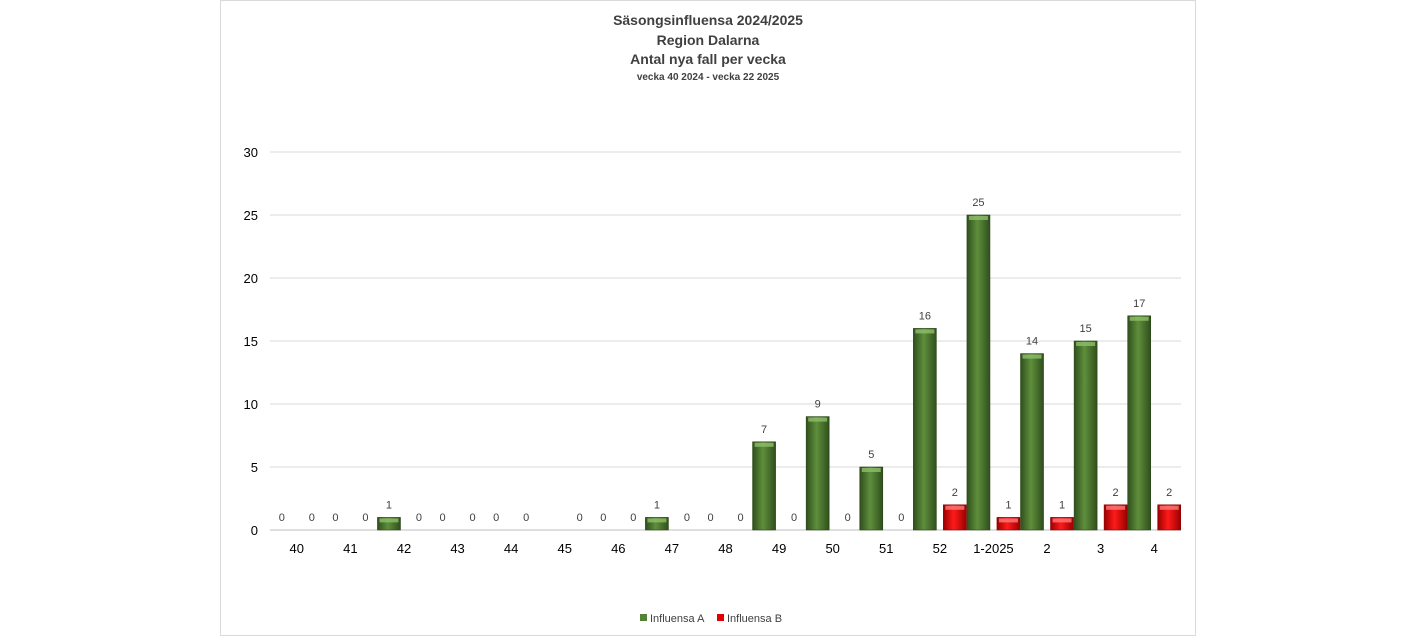 The height and width of the screenshot is (638, 1416). I want to click on x-tick-label: 50, so click(832, 548).